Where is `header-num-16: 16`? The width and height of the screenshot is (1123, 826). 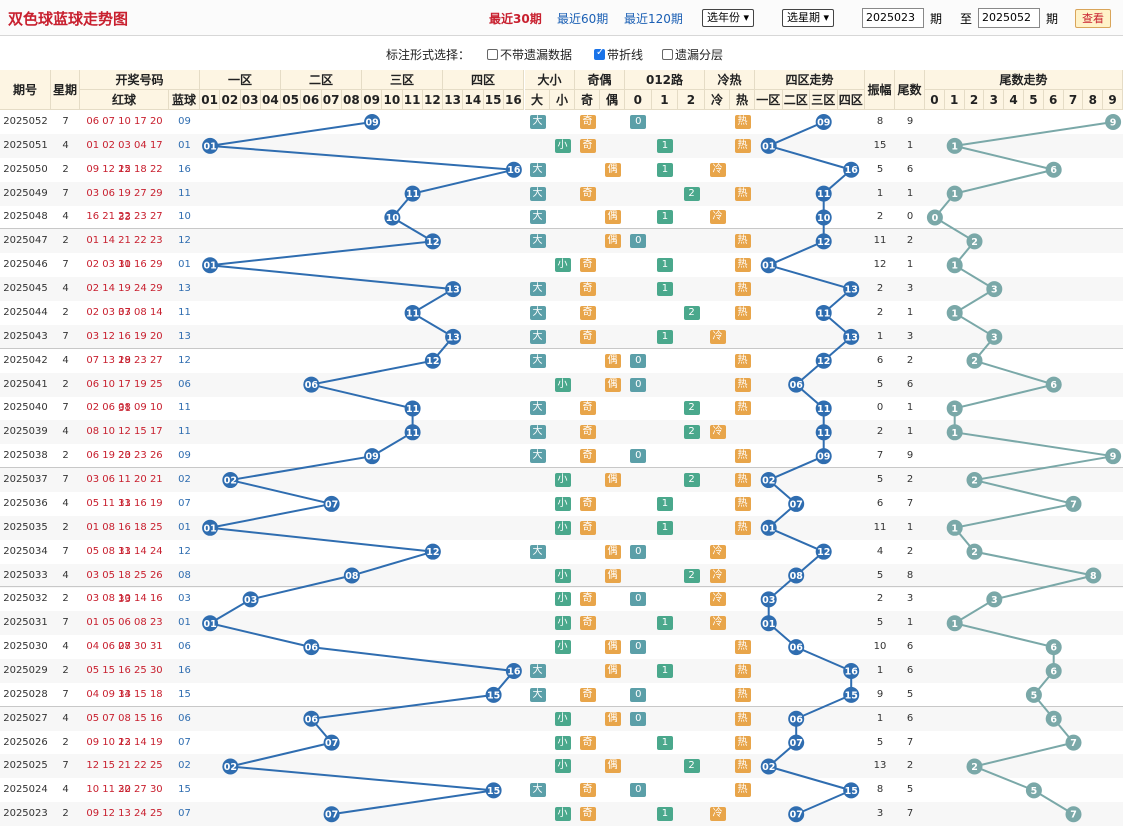 header-num-16: 16 is located at coordinates (513, 100).